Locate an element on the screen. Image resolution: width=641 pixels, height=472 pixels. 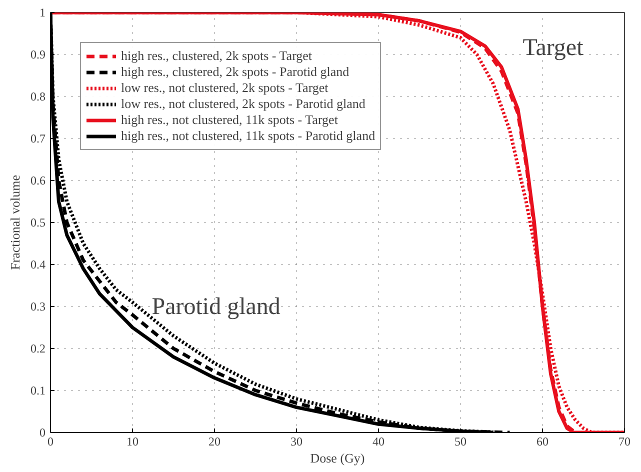
y-tick-label: 0.7 is located at coordinates (38, 139).